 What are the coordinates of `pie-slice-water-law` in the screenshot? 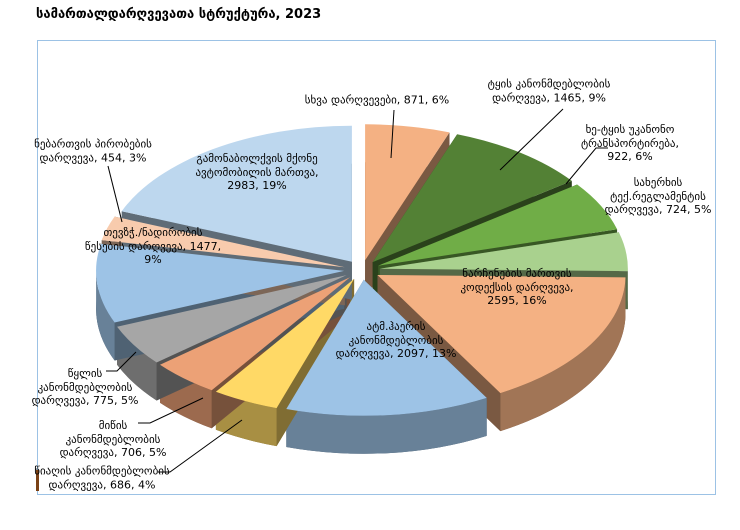 It's located at (232, 319).